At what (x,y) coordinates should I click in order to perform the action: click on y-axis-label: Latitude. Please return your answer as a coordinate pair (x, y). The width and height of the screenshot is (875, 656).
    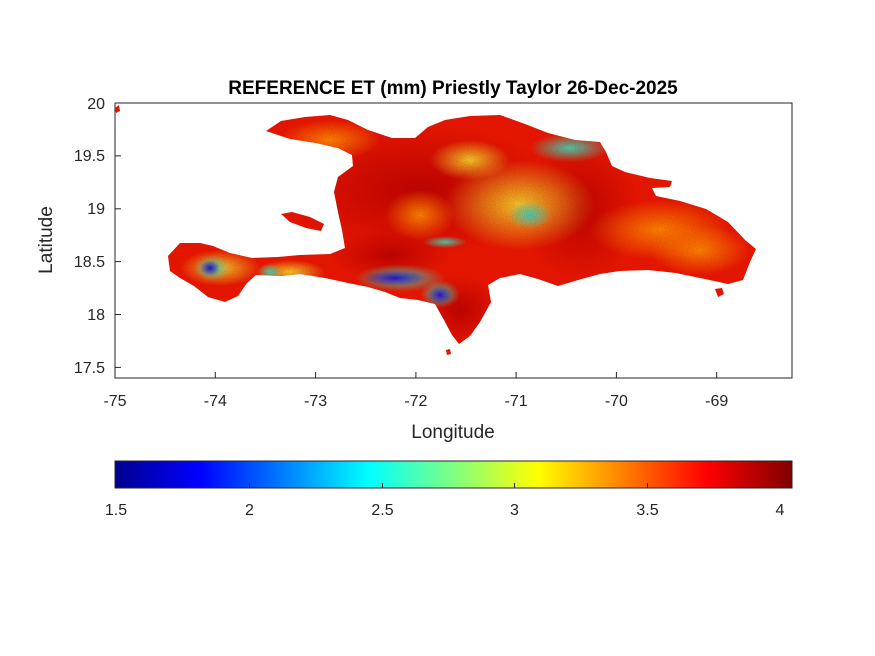
    Looking at the image, I should click on (46, 240).